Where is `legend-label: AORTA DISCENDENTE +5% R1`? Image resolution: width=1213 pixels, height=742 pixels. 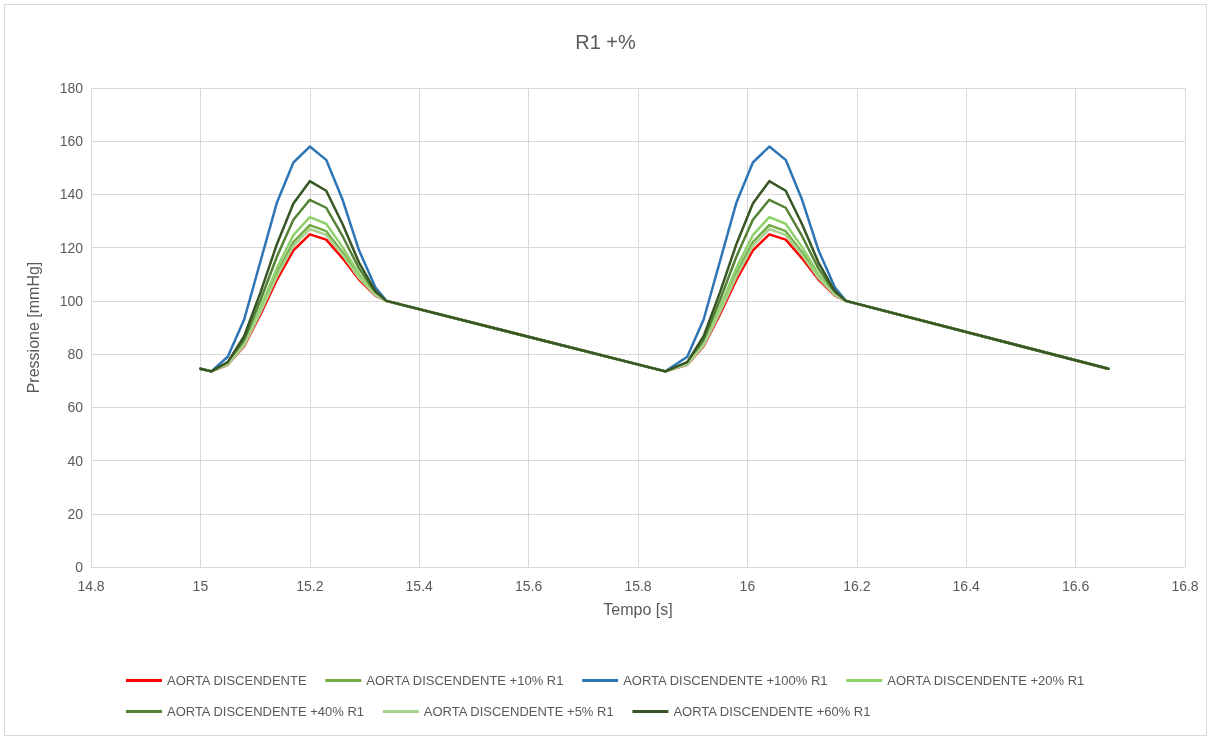
legend-label: AORTA DISCENDENTE +5% R1 is located at coordinates (518, 711).